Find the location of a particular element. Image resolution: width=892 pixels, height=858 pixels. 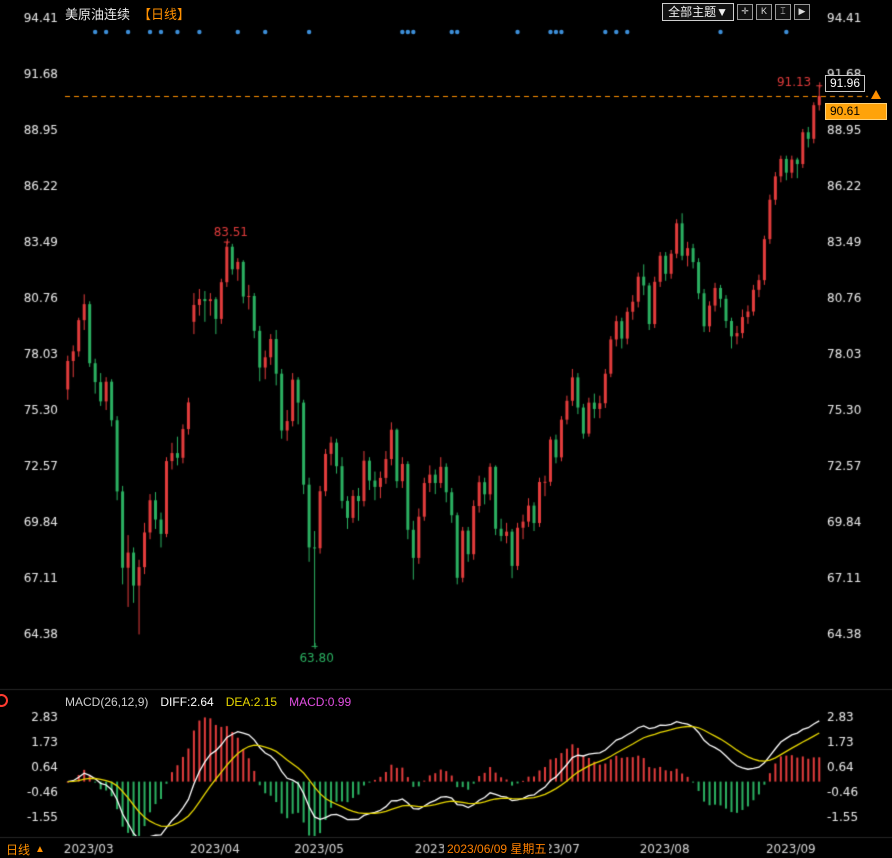

theme-dropdown: 全部主题▼ is located at coordinates (698, 12).